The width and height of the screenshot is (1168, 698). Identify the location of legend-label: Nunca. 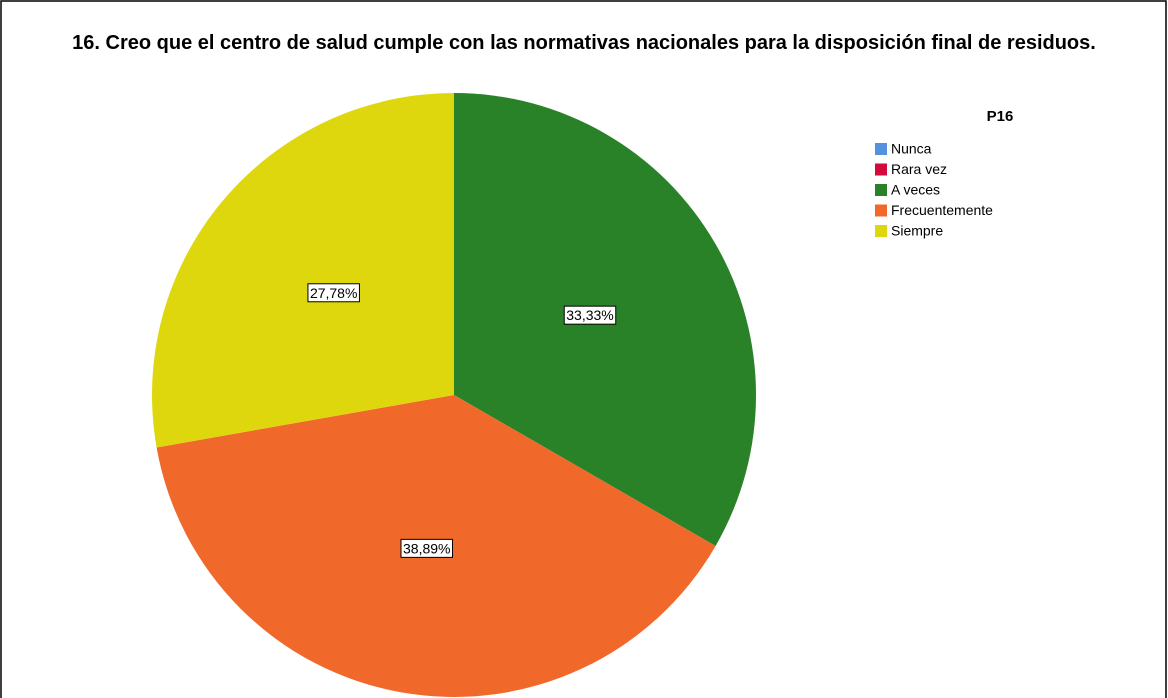
(911, 149).